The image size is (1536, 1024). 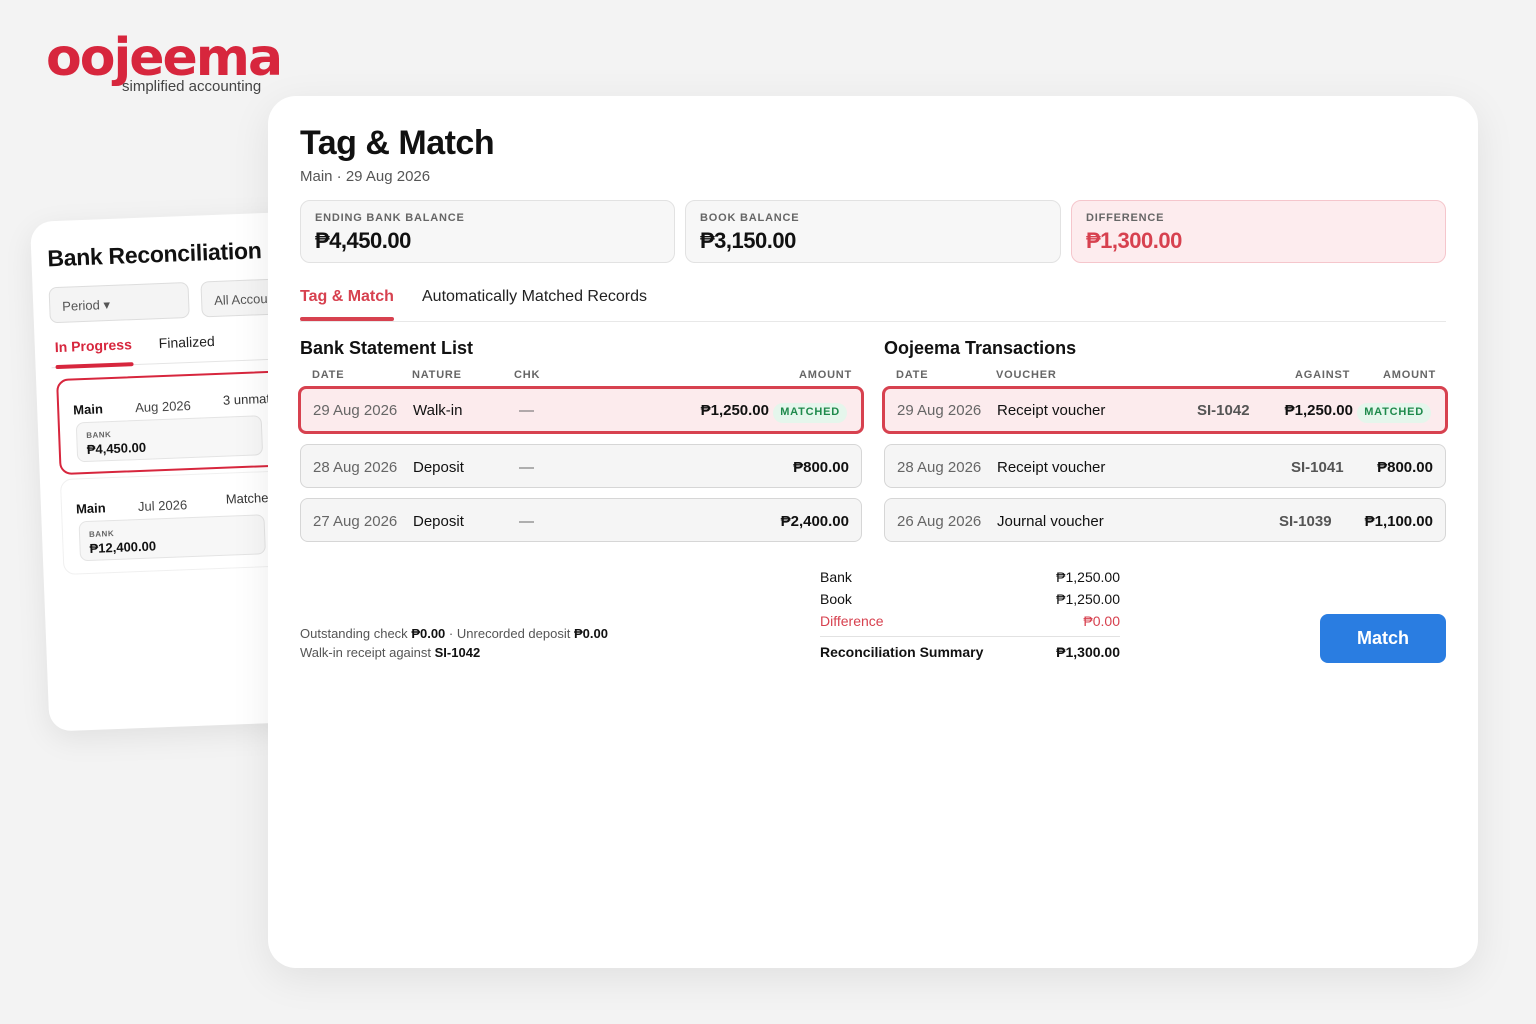 I want to click on walkin-ref: SI-1042, so click(x=457, y=652).